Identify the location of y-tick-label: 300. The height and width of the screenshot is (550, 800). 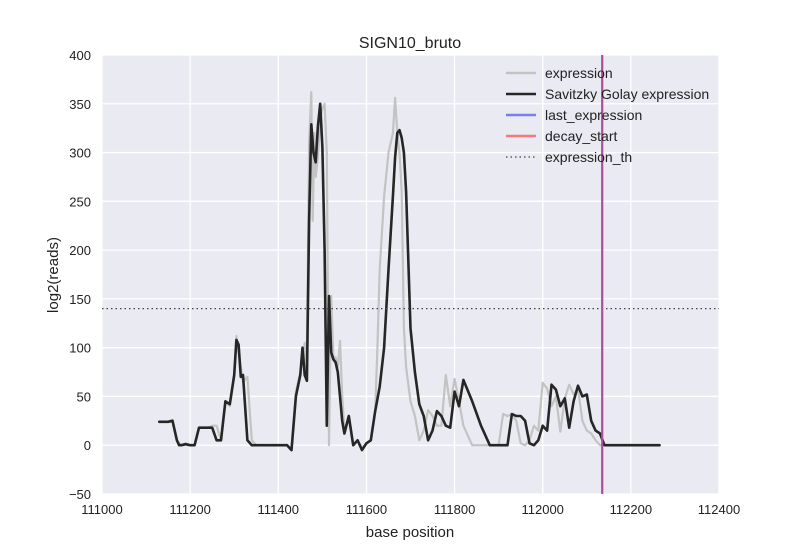
(80, 153).